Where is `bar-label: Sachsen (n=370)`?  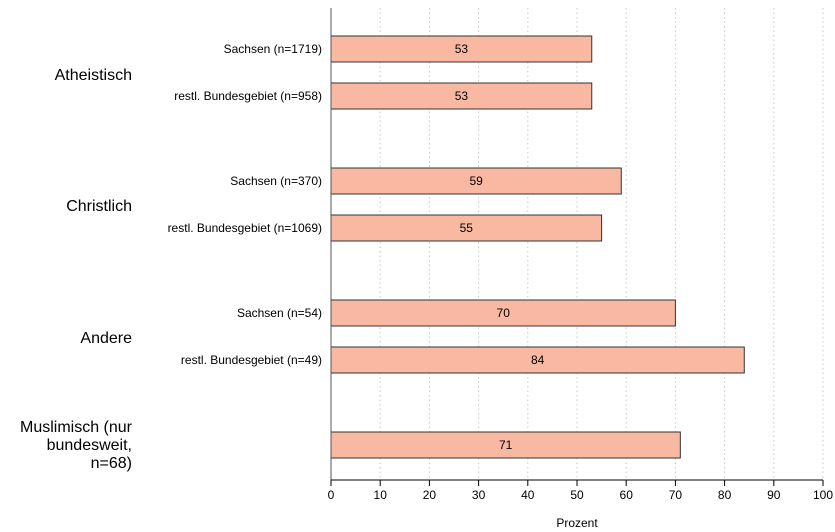
bar-label: Sachsen (n=370) is located at coordinates (276, 181).